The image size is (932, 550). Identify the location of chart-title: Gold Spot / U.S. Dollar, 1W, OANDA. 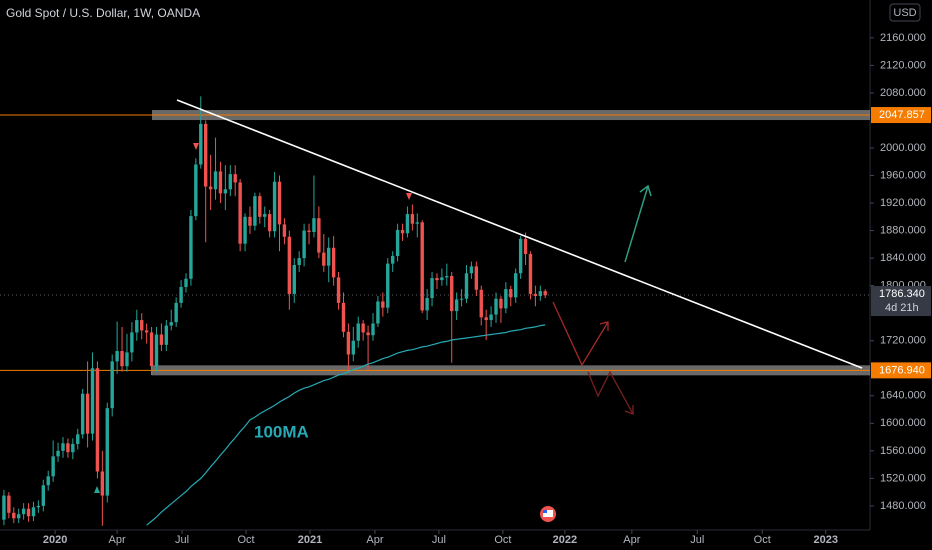
(103, 13).